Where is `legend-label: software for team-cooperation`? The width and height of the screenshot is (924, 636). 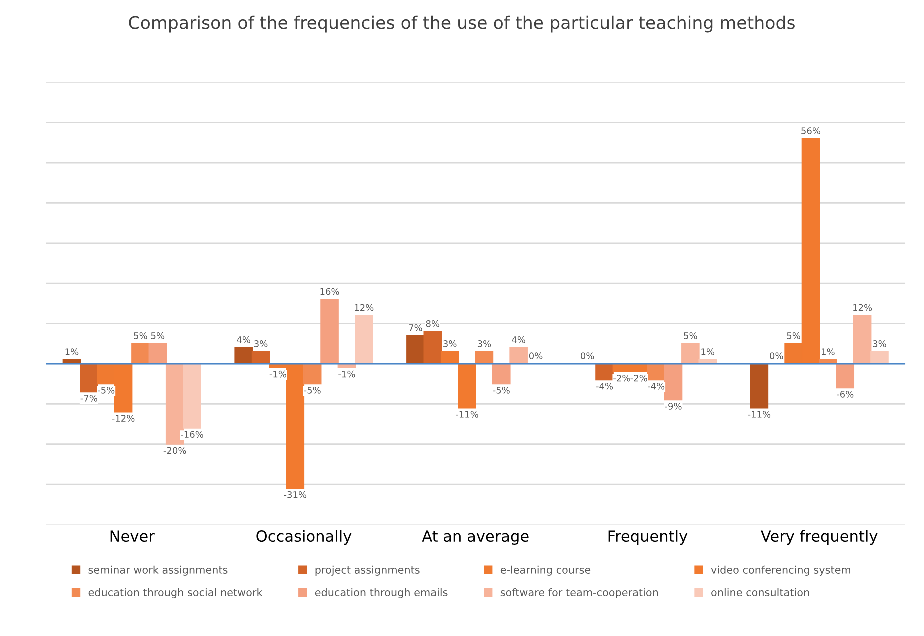
legend-label: software for team-cooperation is located at coordinates (579, 593).